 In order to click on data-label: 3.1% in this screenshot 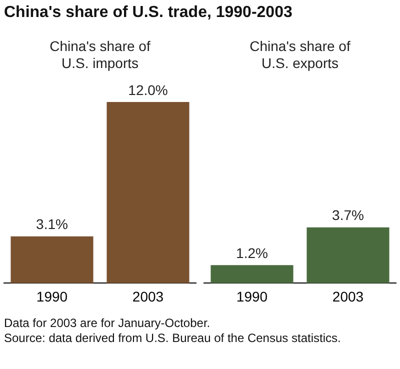, I will do `click(52, 224)`.